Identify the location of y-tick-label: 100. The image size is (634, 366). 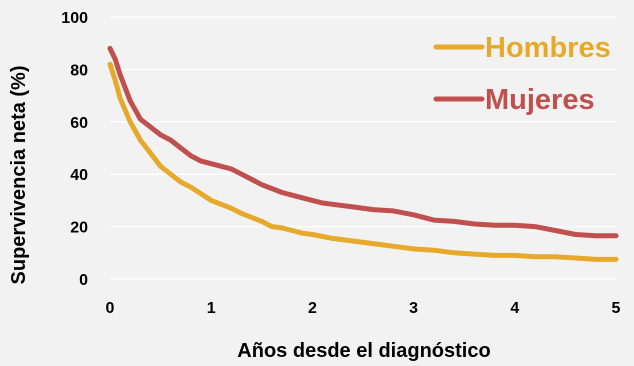
(74, 18).